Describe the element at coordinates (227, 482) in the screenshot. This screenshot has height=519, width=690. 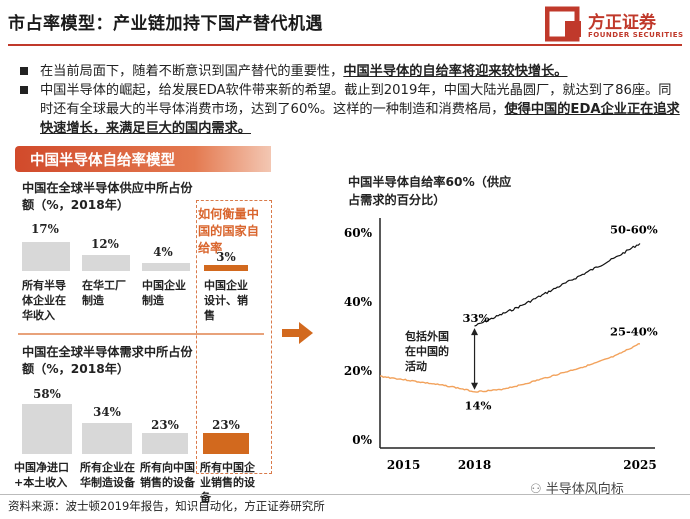
I see `demand-label: 所有中国企业销售的设备` at that location.